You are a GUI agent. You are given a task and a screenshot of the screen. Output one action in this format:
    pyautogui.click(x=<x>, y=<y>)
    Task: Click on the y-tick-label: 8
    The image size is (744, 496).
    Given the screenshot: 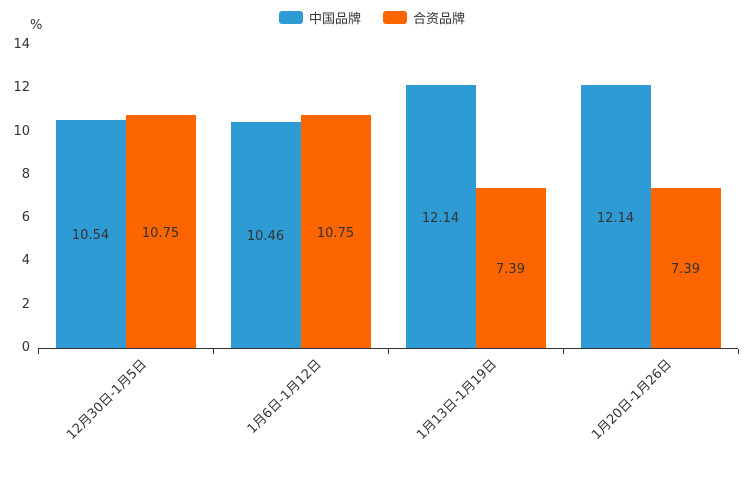 What is the action you would take?
    pyautogui.click(x=25, y=174)
    